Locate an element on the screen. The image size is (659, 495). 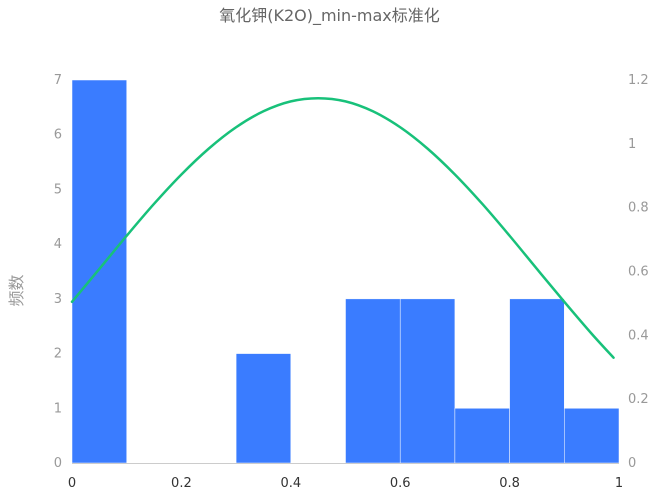
y-axis-label: 频数 is located at coordinates (16, 290).